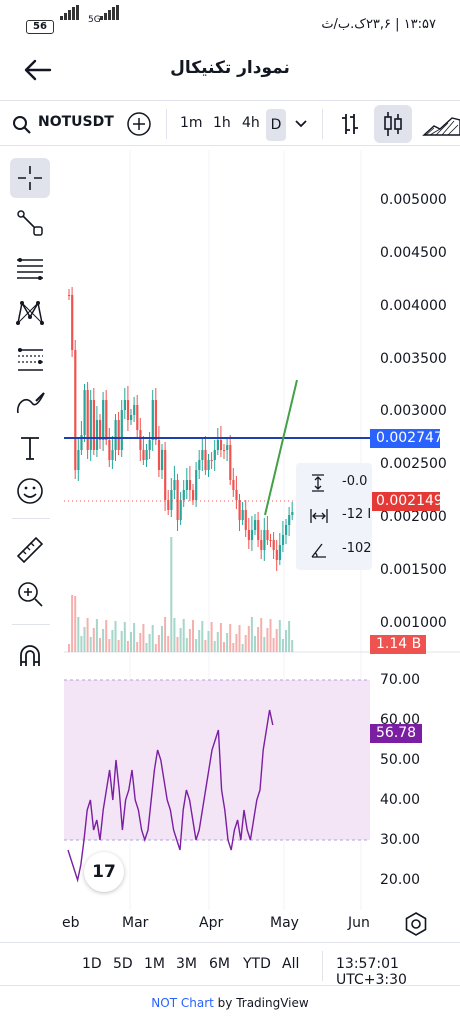  What do you see at coordinates (30, 656) in the screenshot?
I see `magnet-tool` at bounding box center [30, 656].